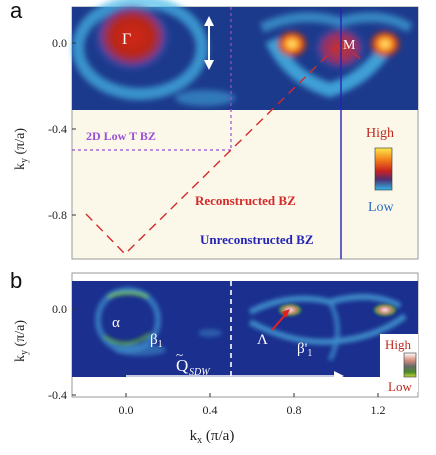  I want to click on qsdw-arrow, so click(235, 376).